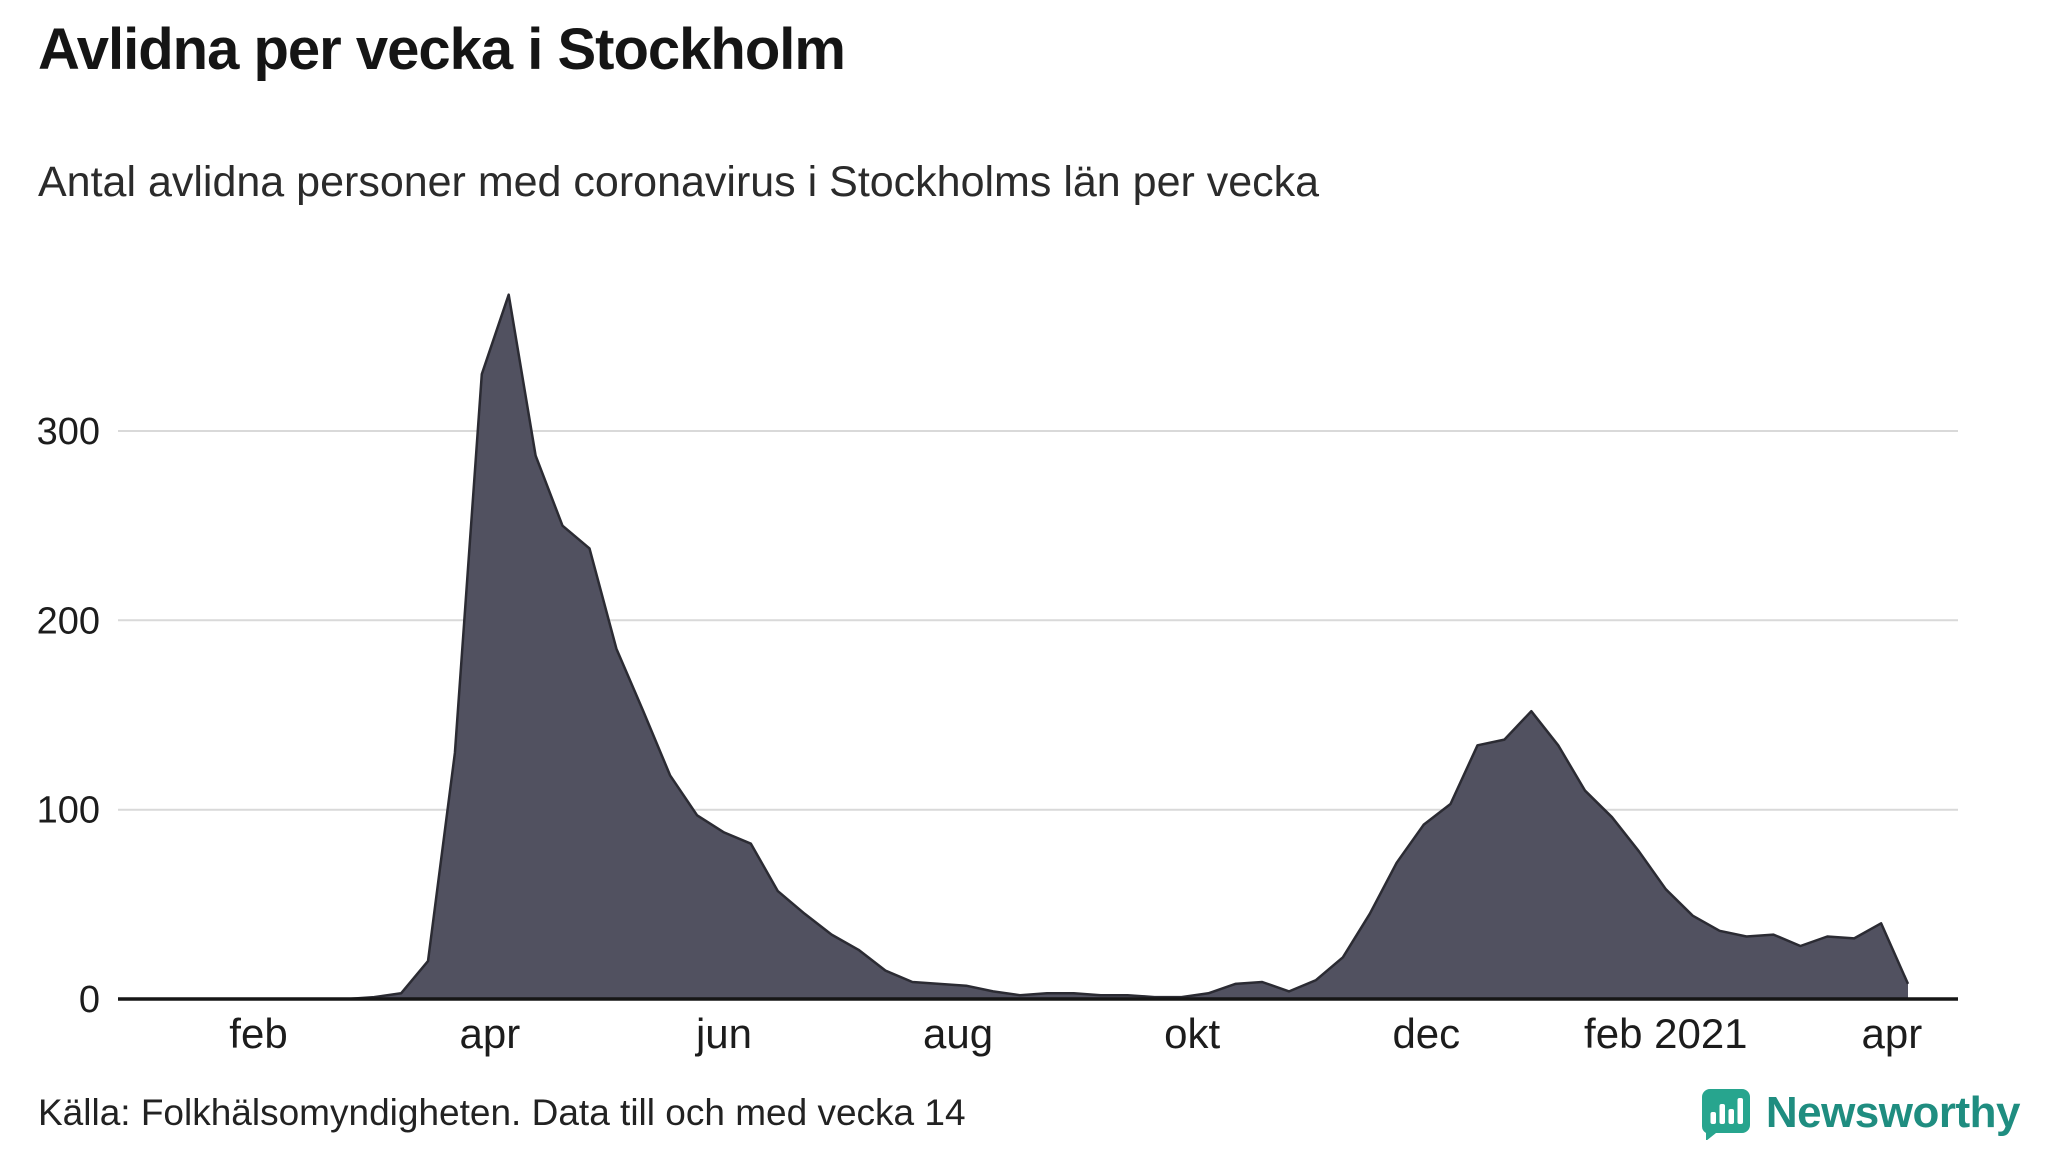  What do you see at coordinates (258, 1033) in the screenshot?
I see `svg-text: feb` at bounding box center [258, 1033].